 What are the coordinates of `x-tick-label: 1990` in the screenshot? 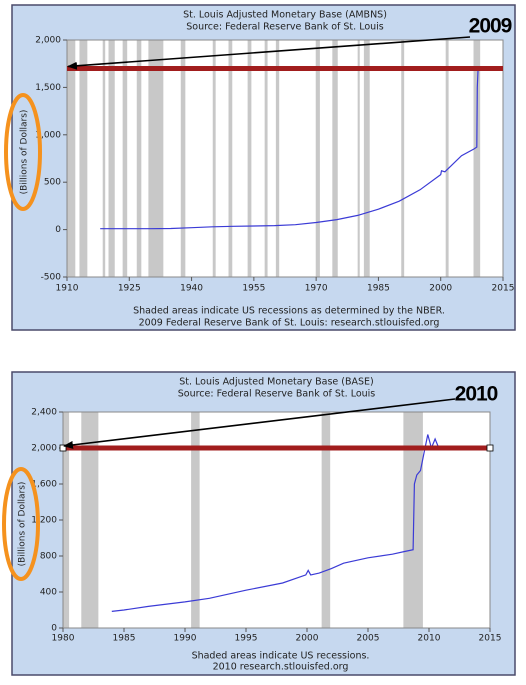 It's located at (185, 639).